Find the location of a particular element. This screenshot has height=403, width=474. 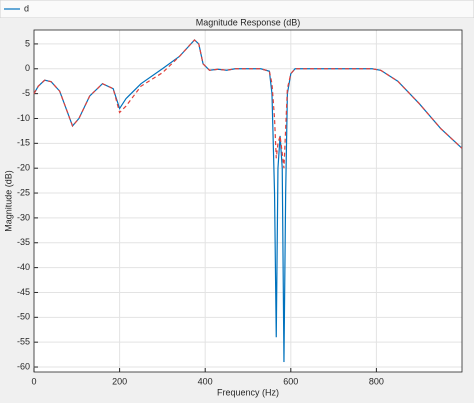

y-tick-label: -45 is located at coordinates (23, 292).